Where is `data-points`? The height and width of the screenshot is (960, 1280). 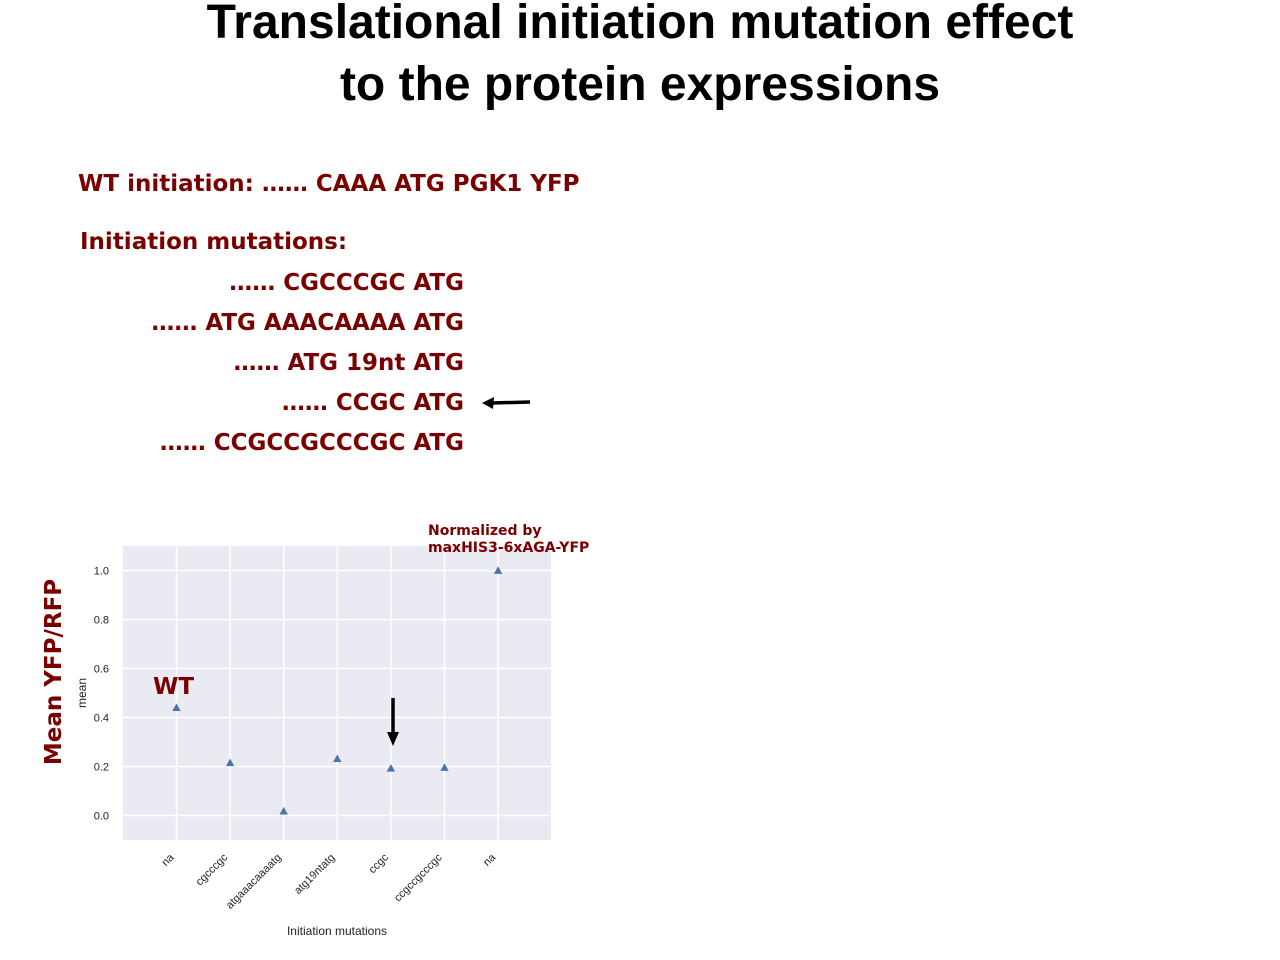
data-points is located at coordinates (337, 690).